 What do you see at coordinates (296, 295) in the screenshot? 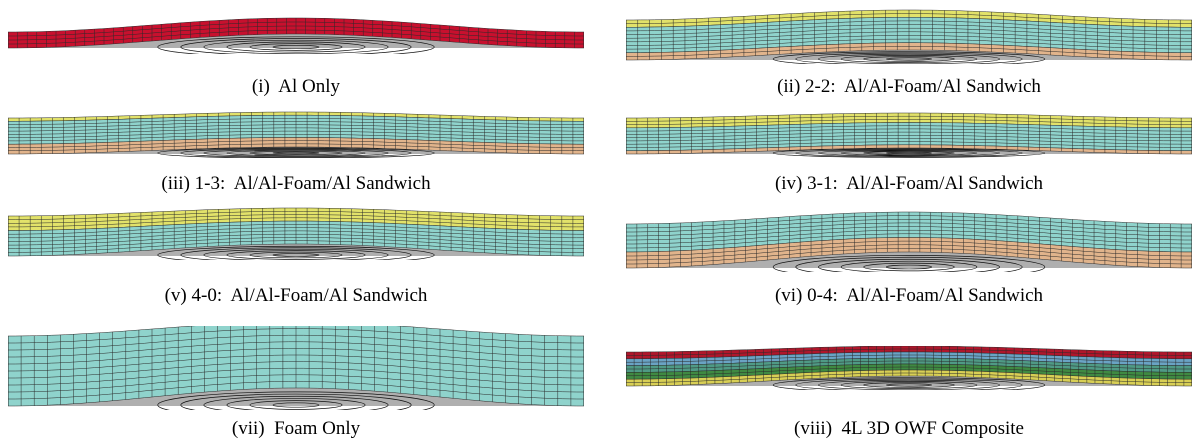
I see `caption-4-0-sandwich: (v) 4-0: Al/Al-Foam/Al Sandwich` at bounding box center [296, 295].